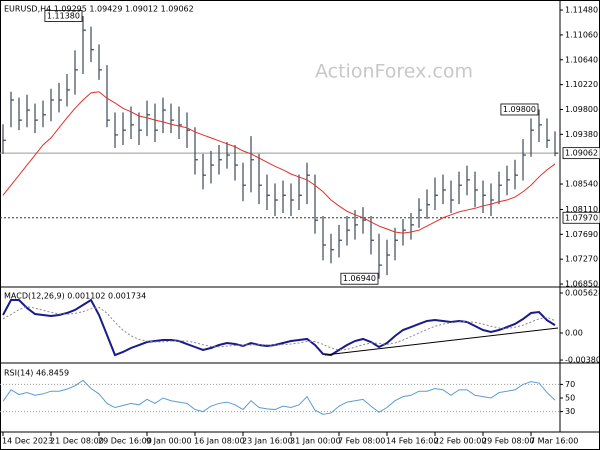 The image size is (600, 450). I want to click on y-tick-label: 1.07690, so click(581, 234).